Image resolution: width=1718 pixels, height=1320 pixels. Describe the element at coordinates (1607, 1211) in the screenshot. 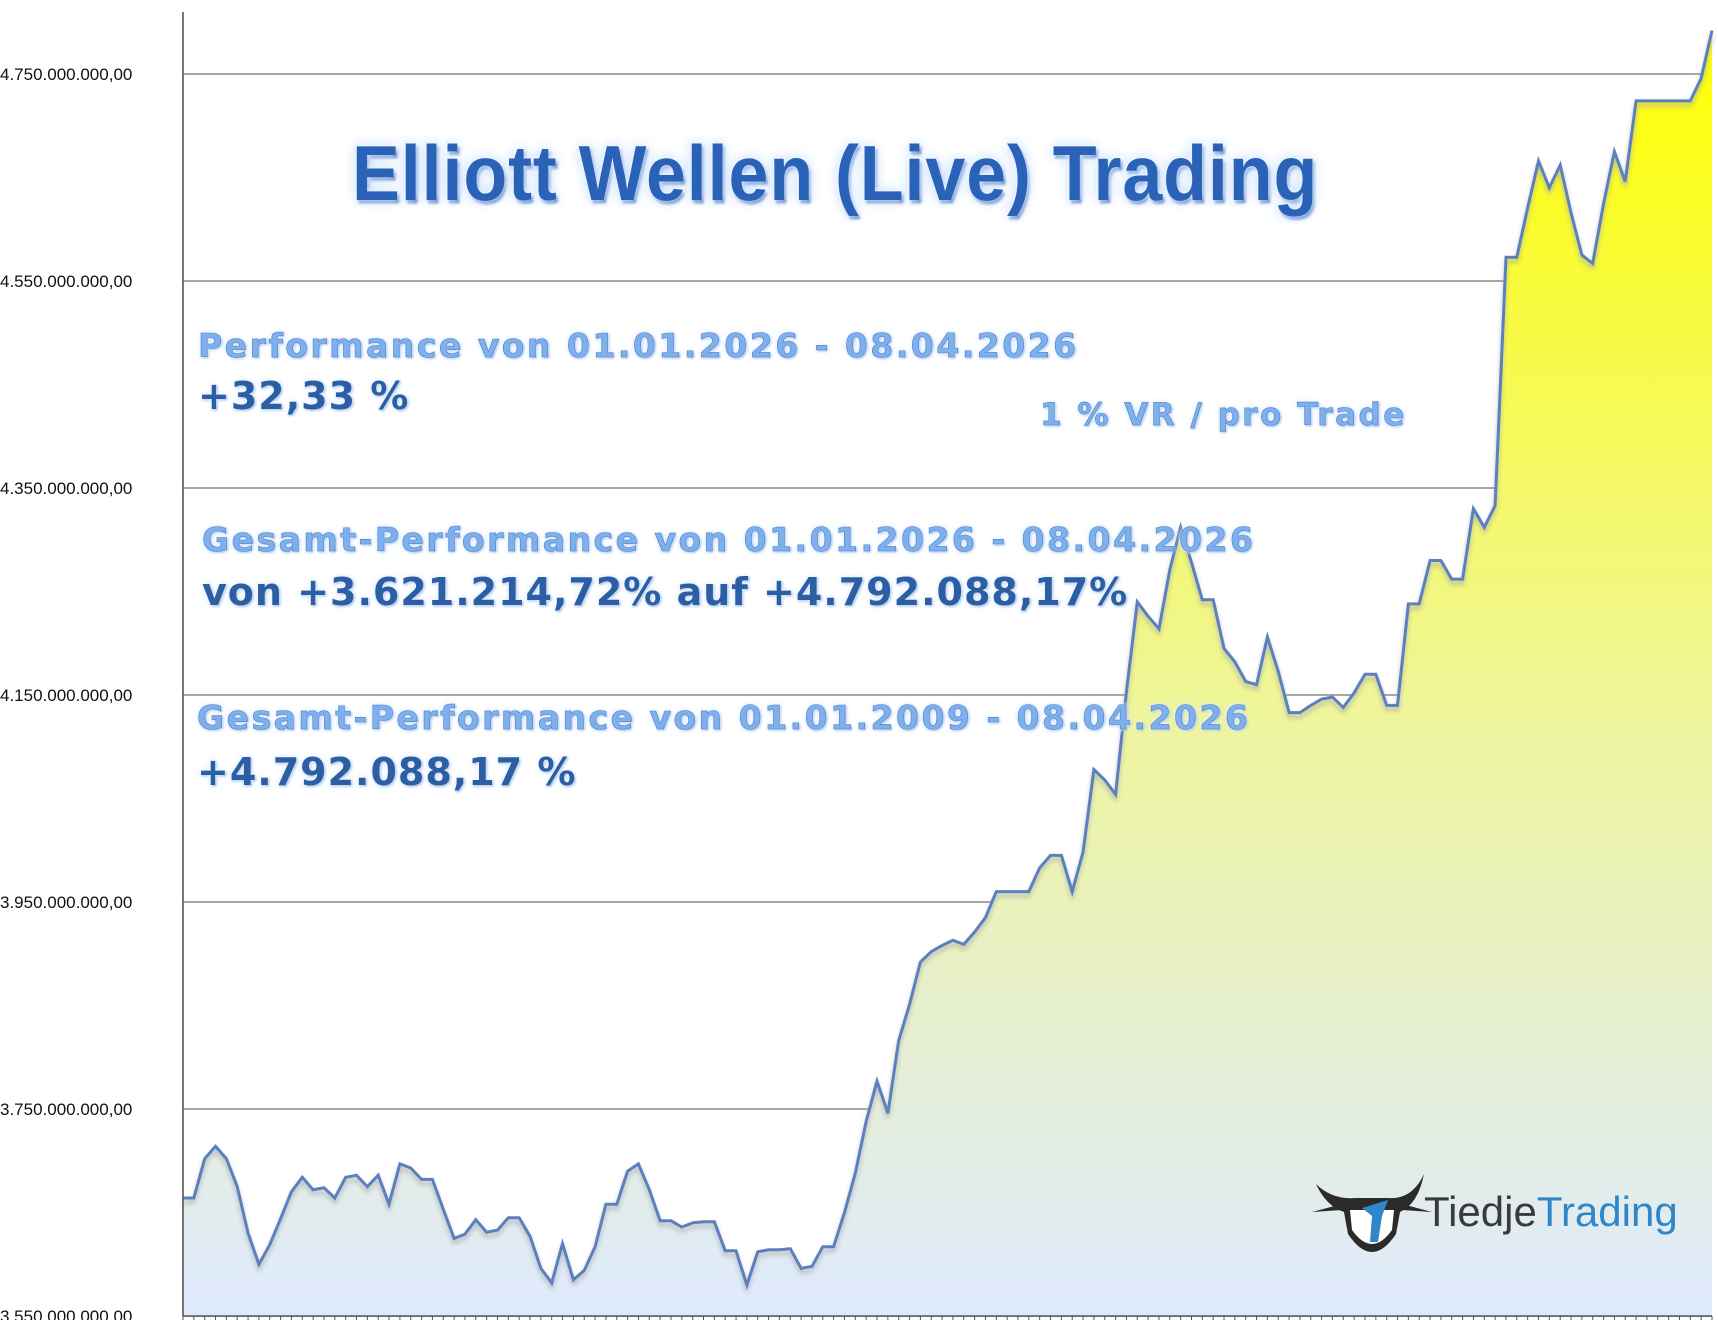

I see `logo-word-trading: Trading` at that location.